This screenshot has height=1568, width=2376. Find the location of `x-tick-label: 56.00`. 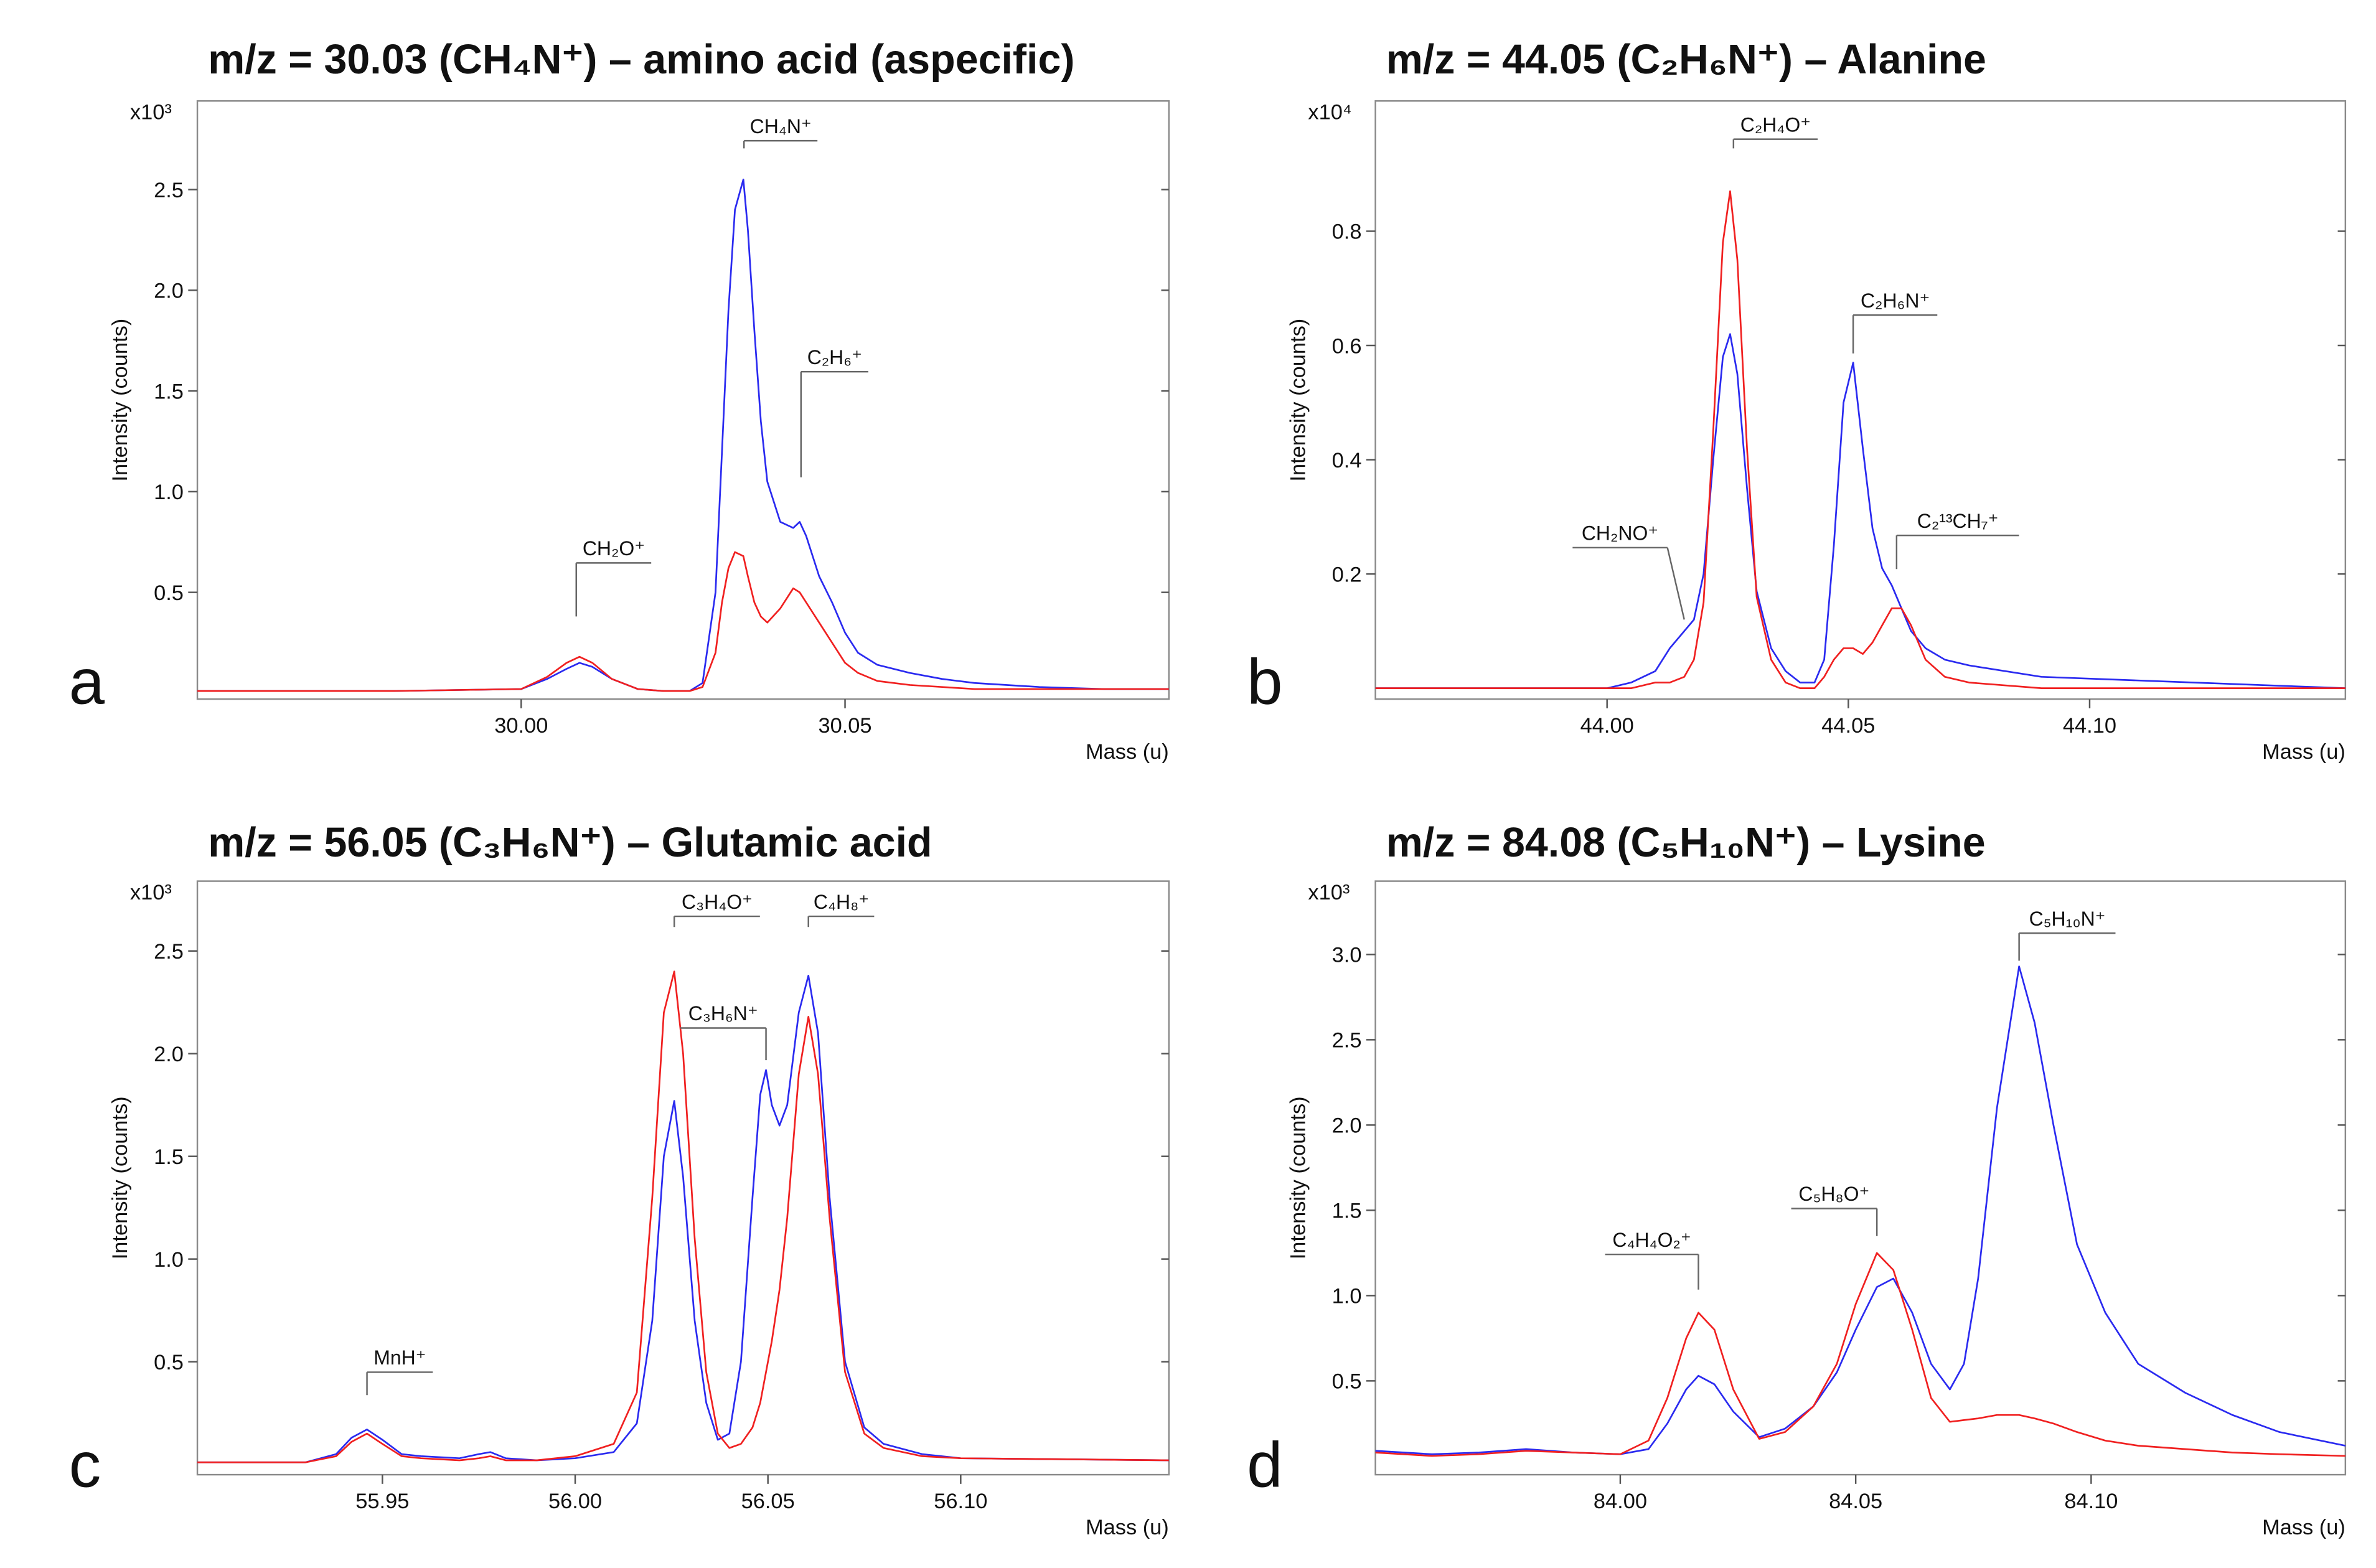

x-tick-label: 56.00 is located at coordinates (575, 1501).